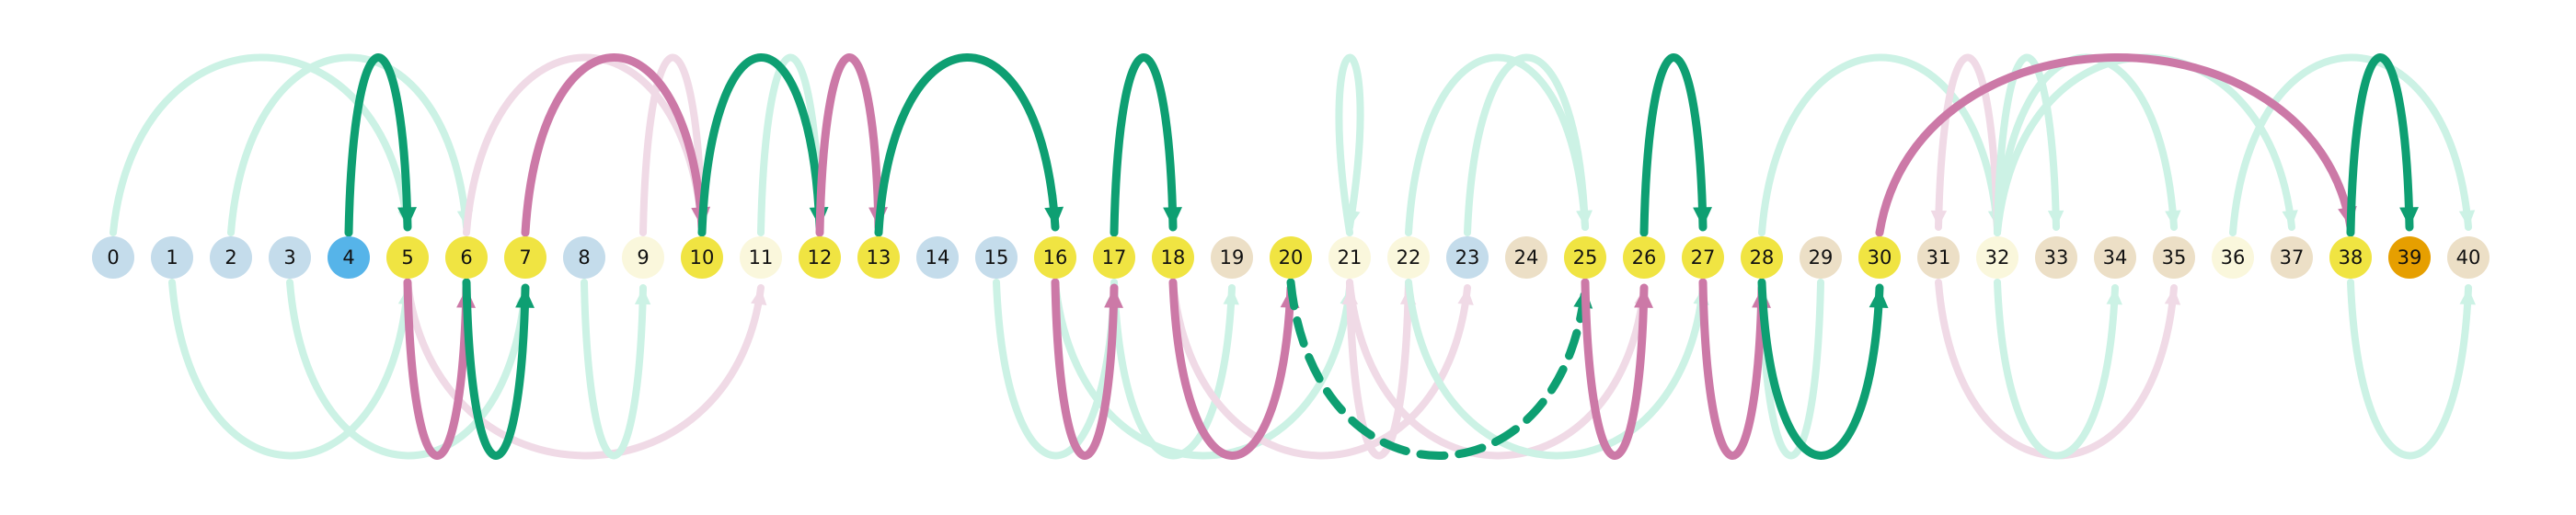 The image size is (2576, 515). I want to click on node-29-label: 29, so click(1821, 257).